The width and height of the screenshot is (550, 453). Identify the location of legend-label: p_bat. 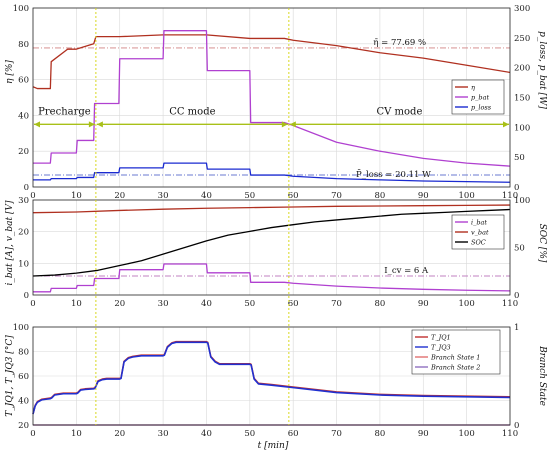
(480, 98).